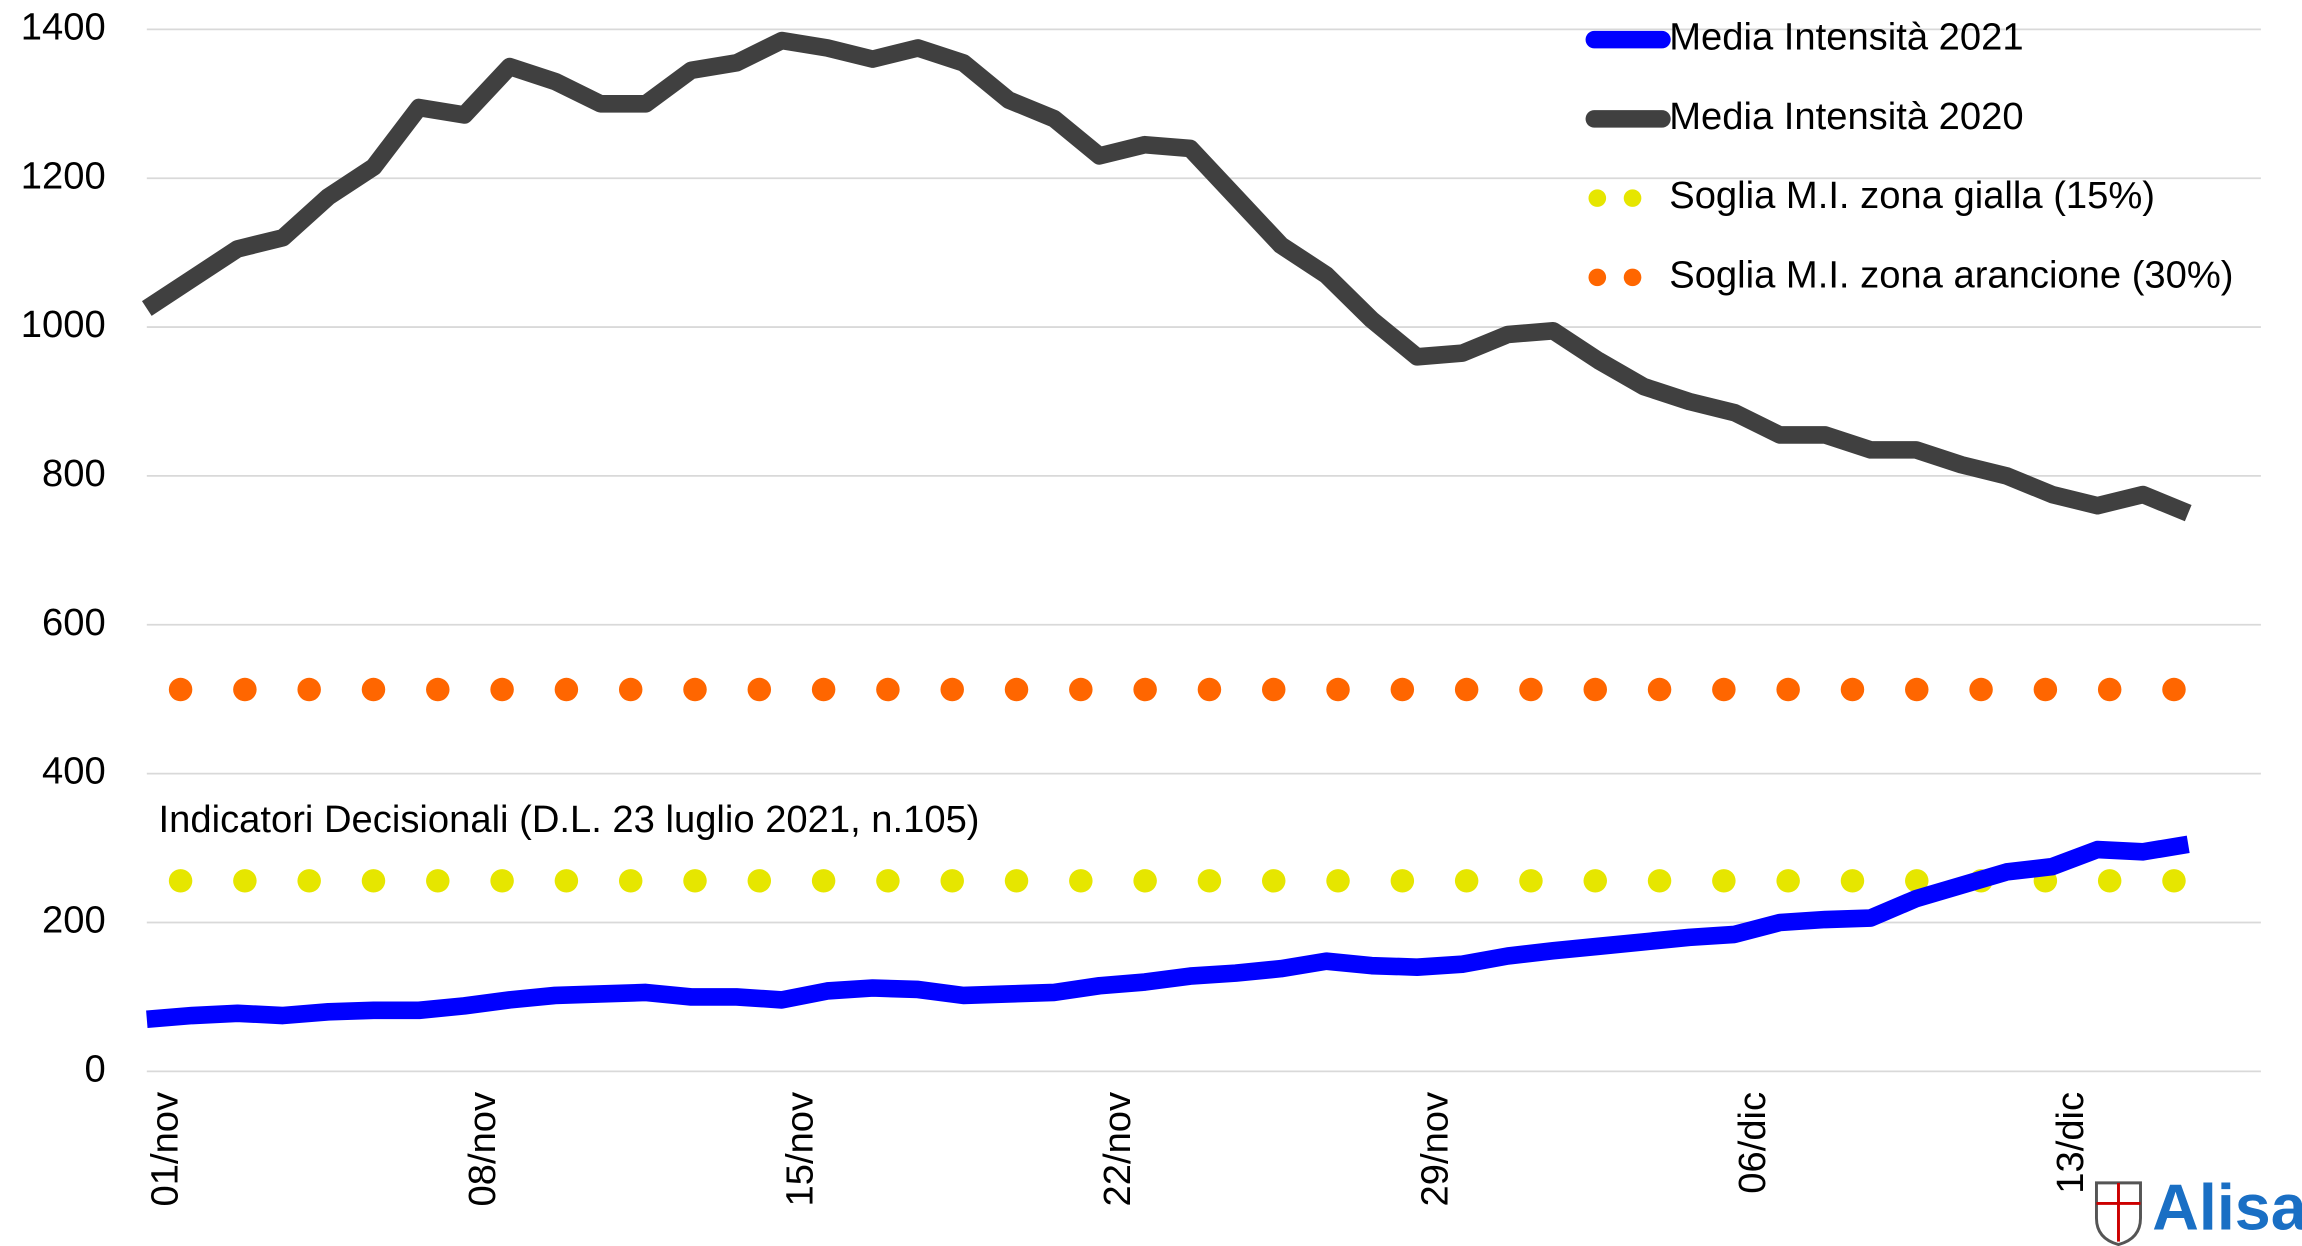 The width and height of the screenshot is (2302, 1246). What do you see at coordinates (164, 1149) in the screenshot?
I see `x-tick-label: 01/nov` at bounding box center [164, 1149].